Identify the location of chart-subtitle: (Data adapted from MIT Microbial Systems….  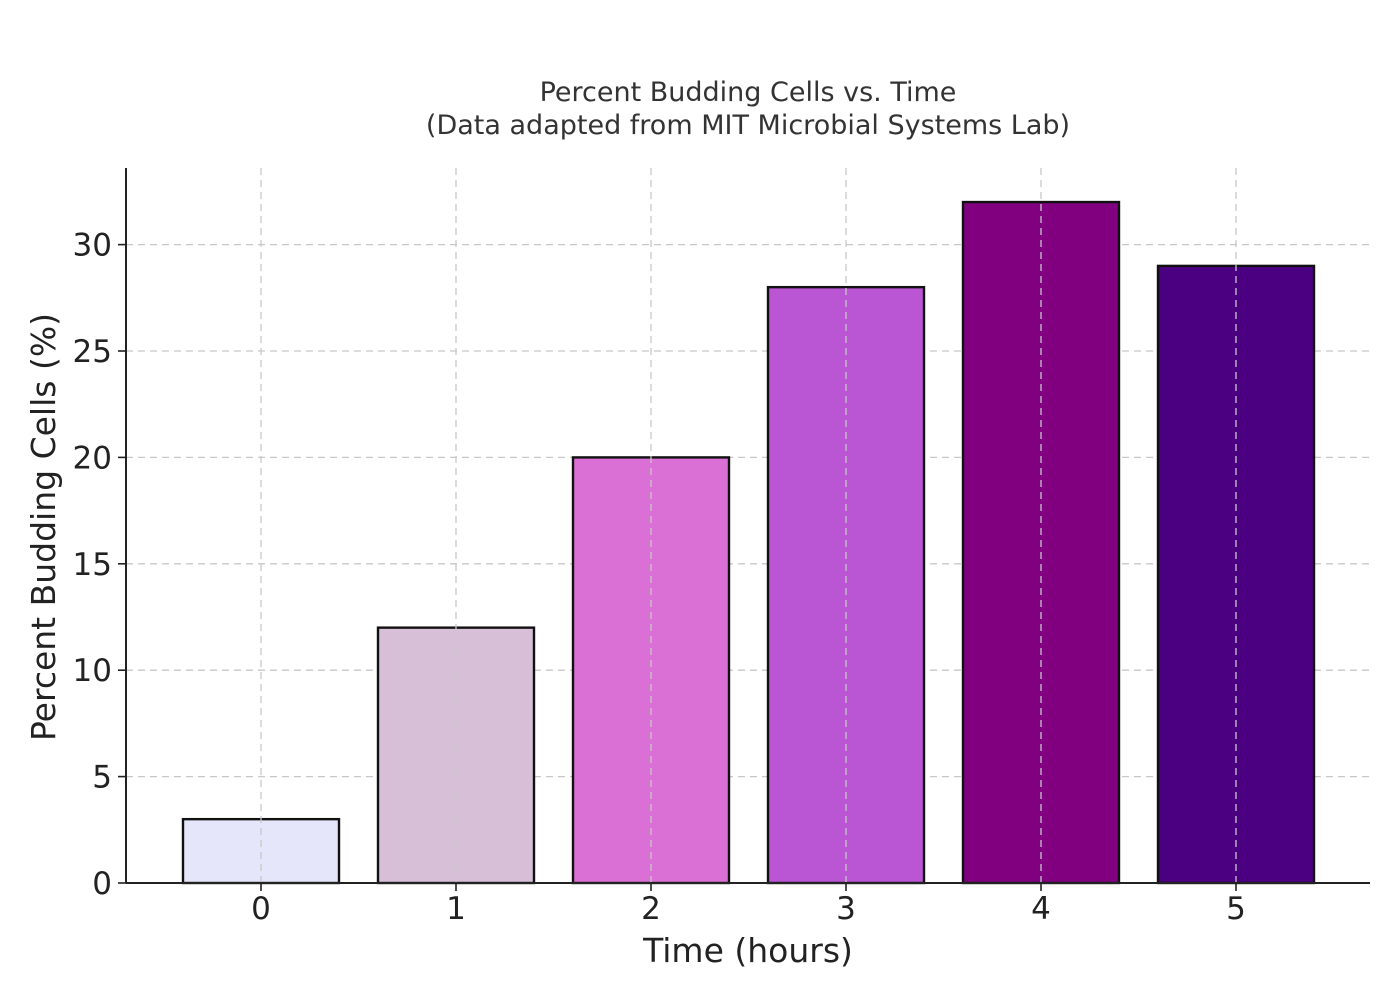
(748, 125).